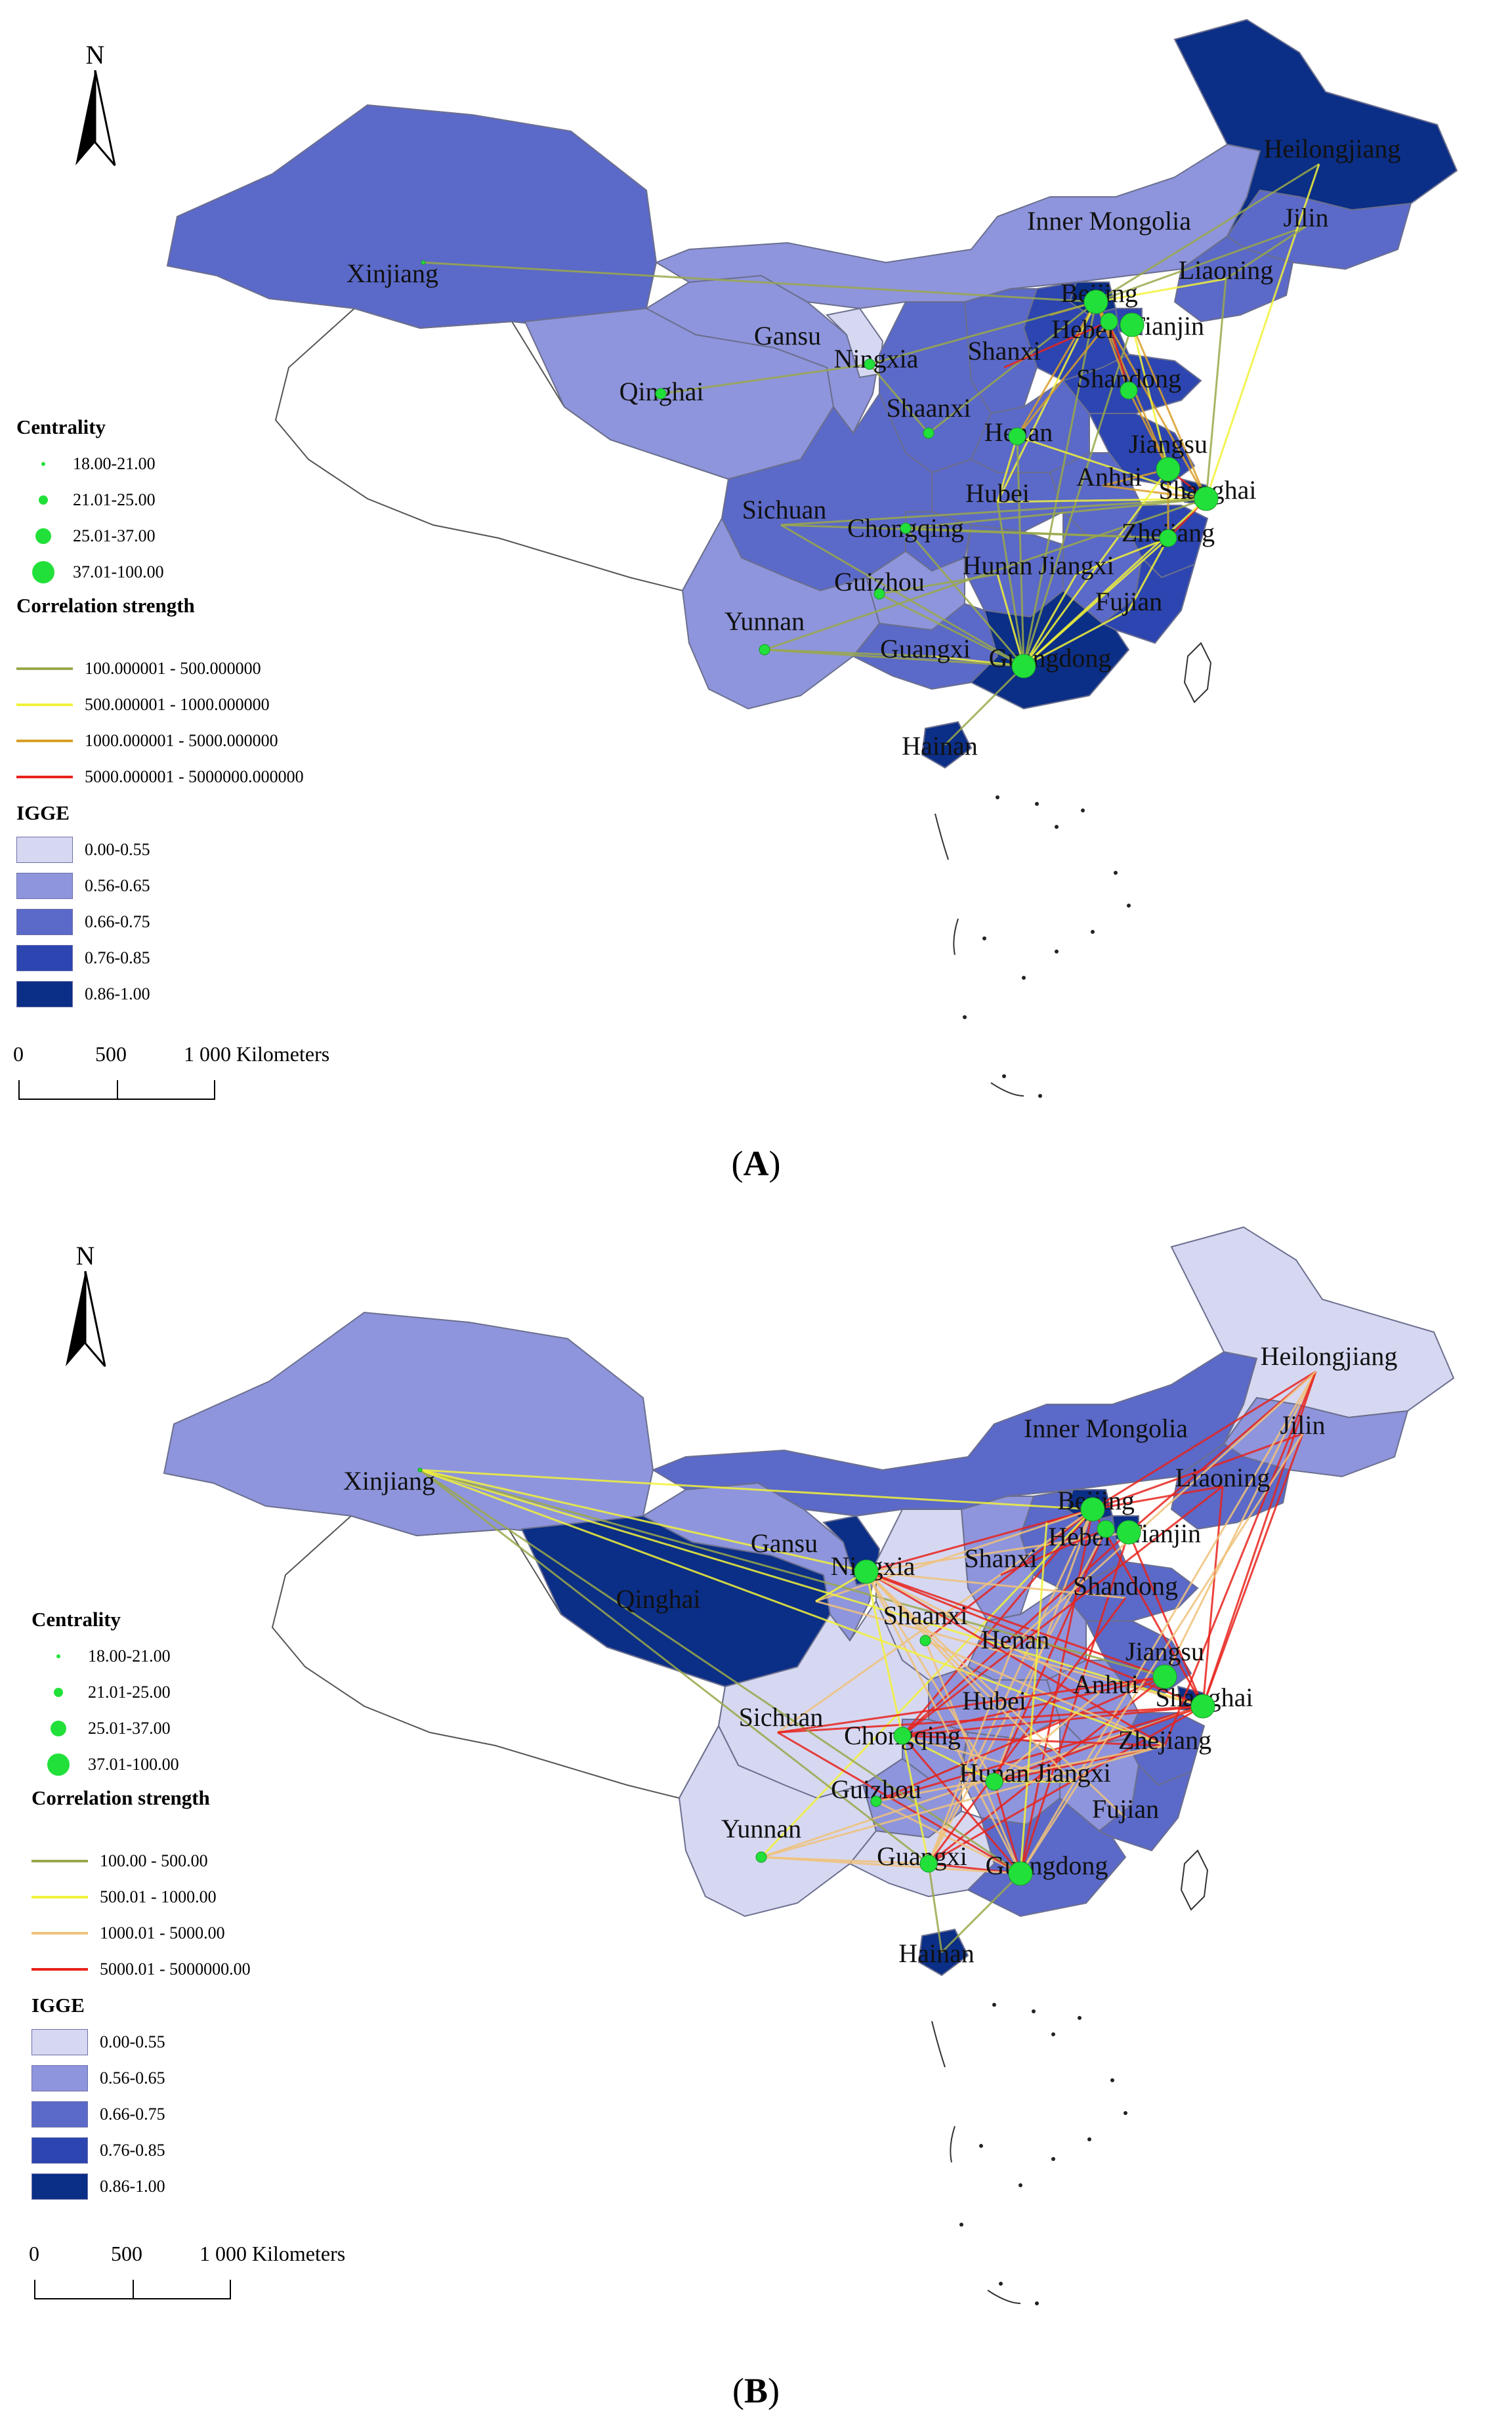 This screenshot has height=2432, width=1512. Describe the element at coordinates (761, 1857) in the screenshot. I see `node-yunnan` at that location.